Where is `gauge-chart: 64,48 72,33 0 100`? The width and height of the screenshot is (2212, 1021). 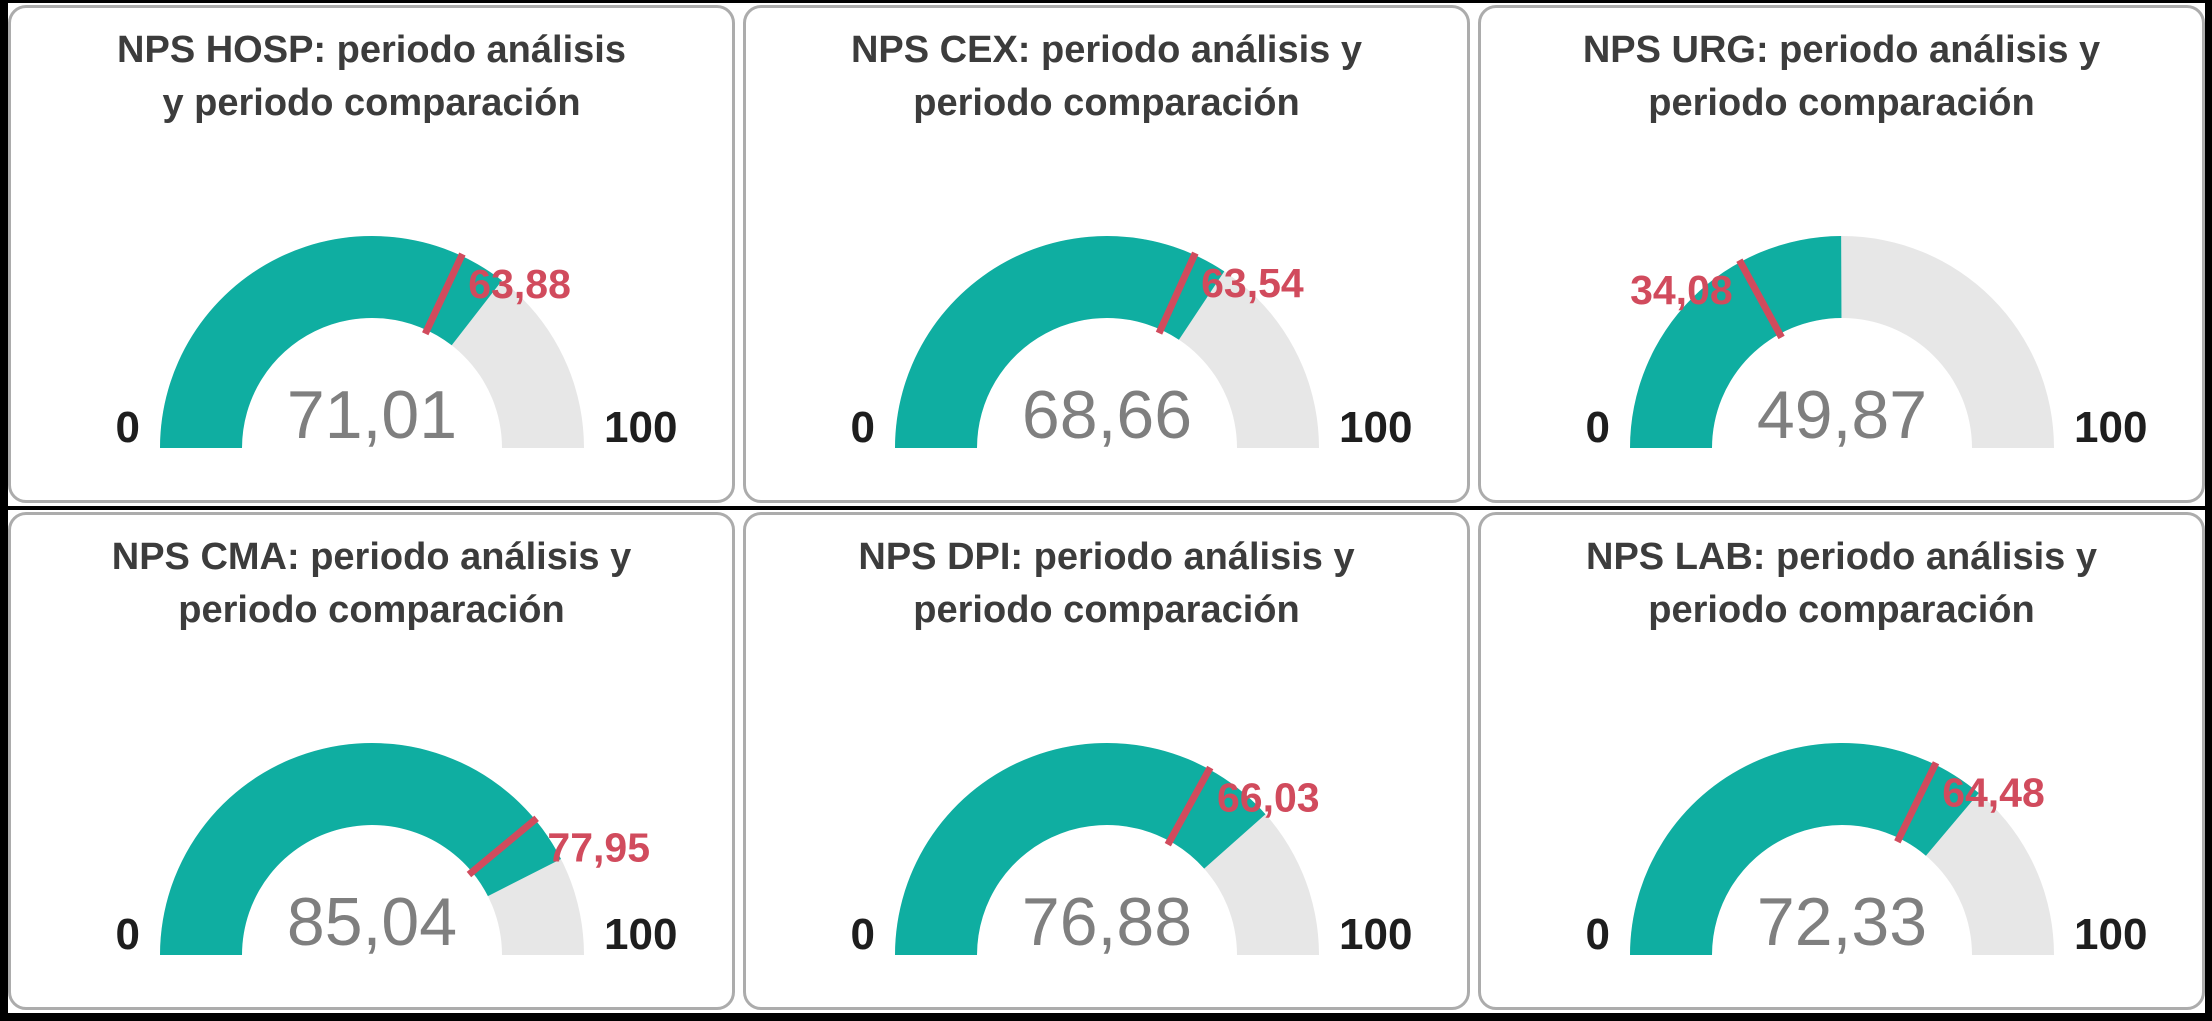
gauge-chart: 64,48 72,33 0 100 is located at coordinates (1842, 817).